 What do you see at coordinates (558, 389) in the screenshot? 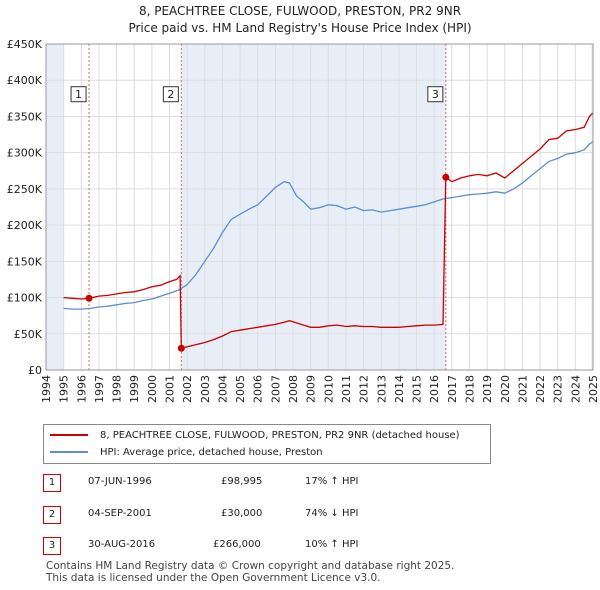
I see `x-tick-label: 2023` at bounding box center [558, 389].